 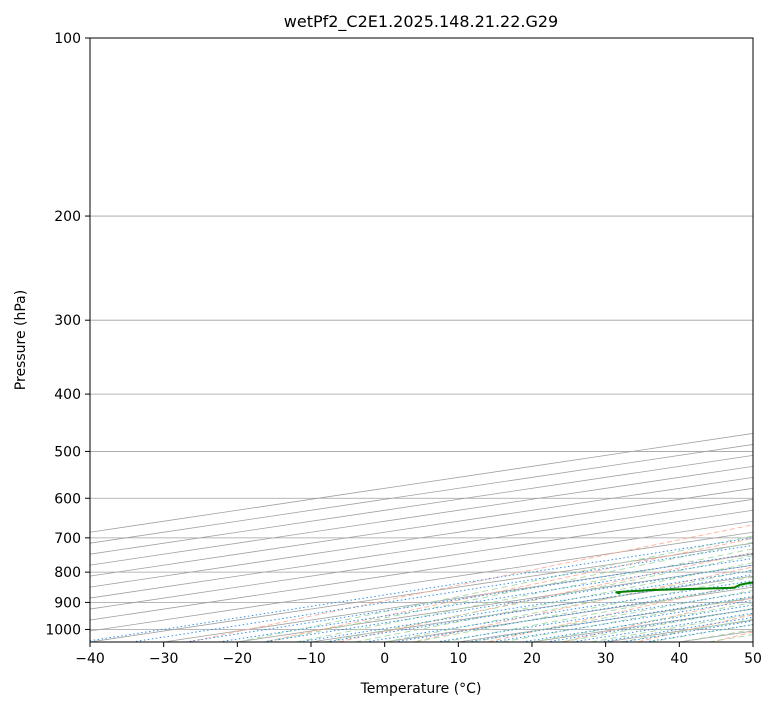 What do you see at coordinates (67, 217) in the screenshot?
I see `y-tick-label: 200` at bounding box center [67, 217].